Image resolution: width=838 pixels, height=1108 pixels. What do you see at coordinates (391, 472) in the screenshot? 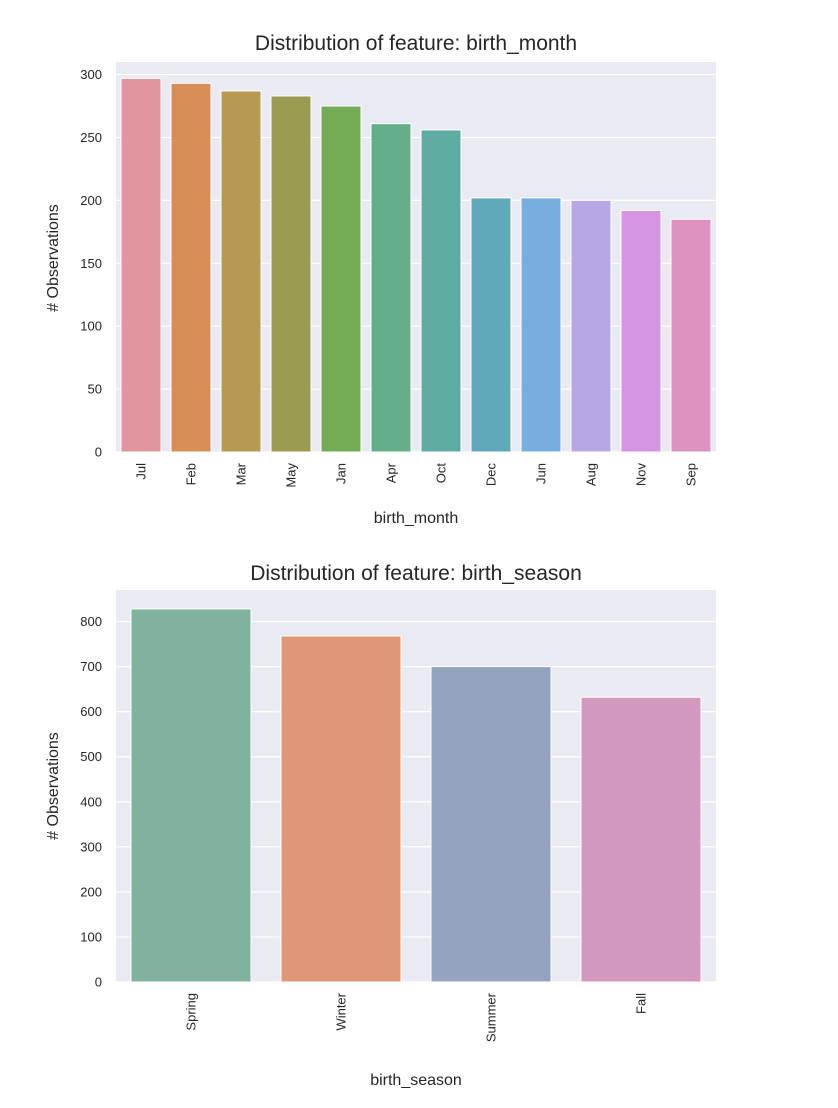
I see `chart-1-x-tick-label-apr: Apr` at bounding box center [391, 472].